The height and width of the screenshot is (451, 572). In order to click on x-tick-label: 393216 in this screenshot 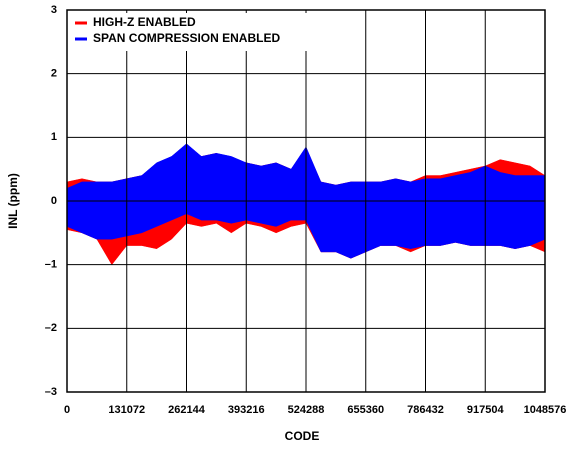, I will do `click(246, 410)`.